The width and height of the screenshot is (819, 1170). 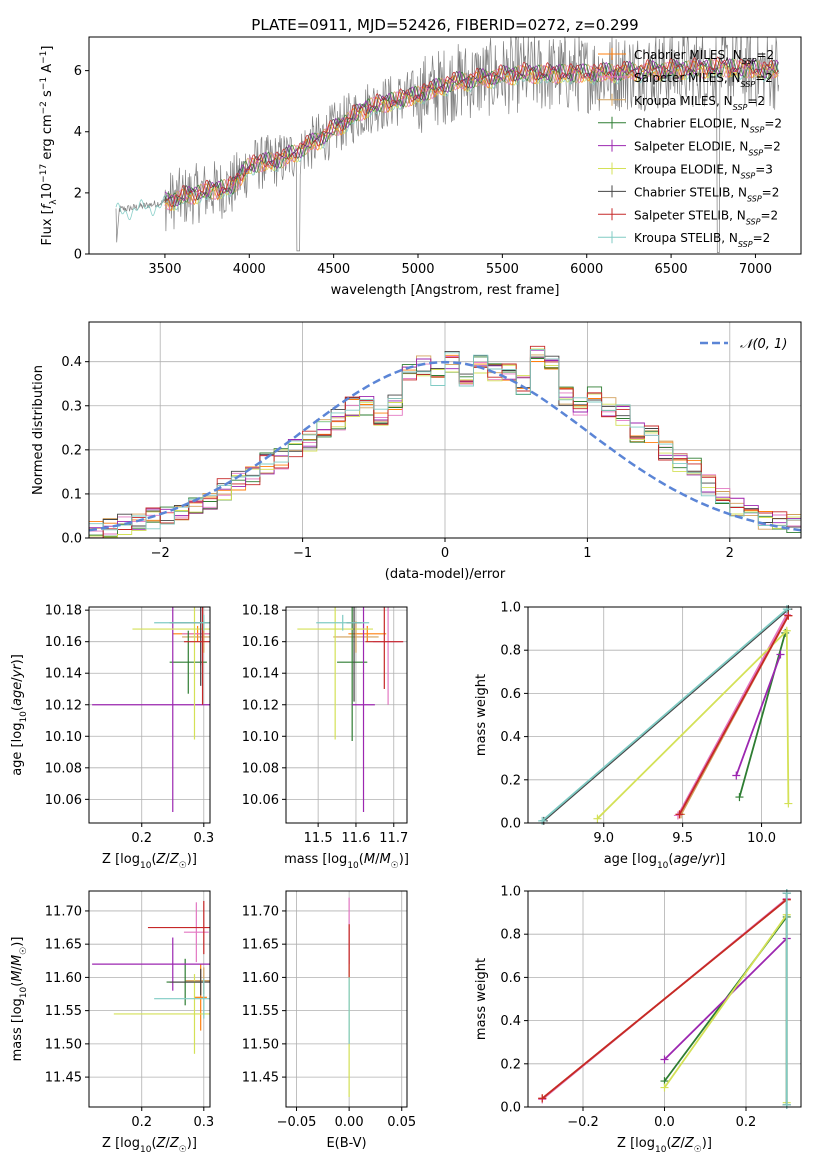 I want to click on x-axis-label: wavelength [Angstrom, rest frame], so click(x=445, y=290).